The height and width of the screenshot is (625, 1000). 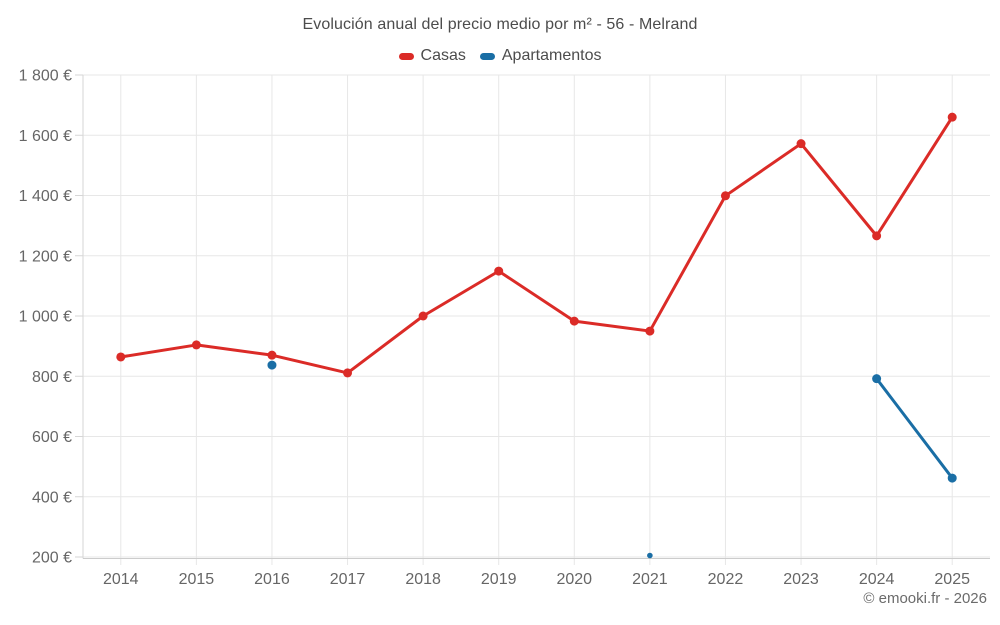 I want to click on data-point-apartamentos-2016, so click(x=272, y=365).